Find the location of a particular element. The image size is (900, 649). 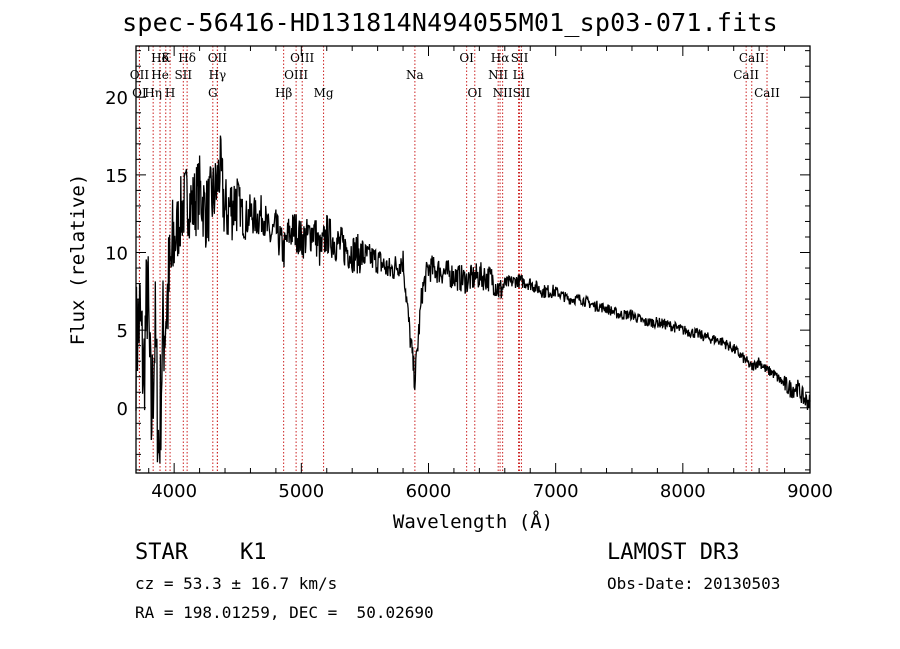

line-marker-label: Li is located at coordinates (519, 75).